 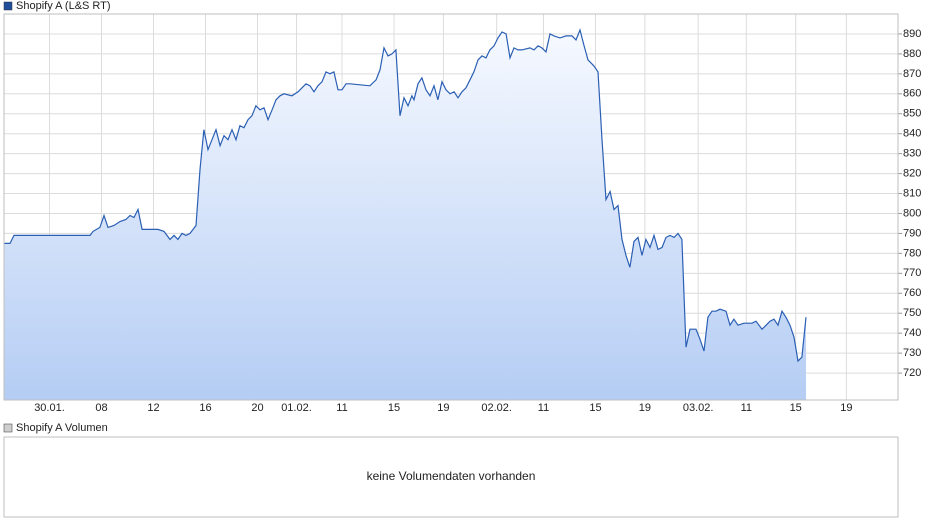 What do you see at coordinates (912, 333) in the screenshot?
I see `y-tick-label: 740` at bounding box center [912, 333].